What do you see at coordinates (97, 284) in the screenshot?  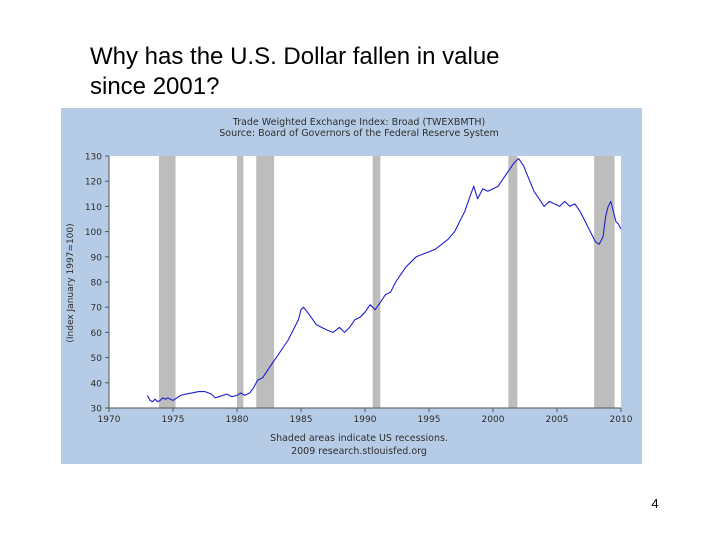 I see `y-tick-label: 80` at bounding box center [97, 284].